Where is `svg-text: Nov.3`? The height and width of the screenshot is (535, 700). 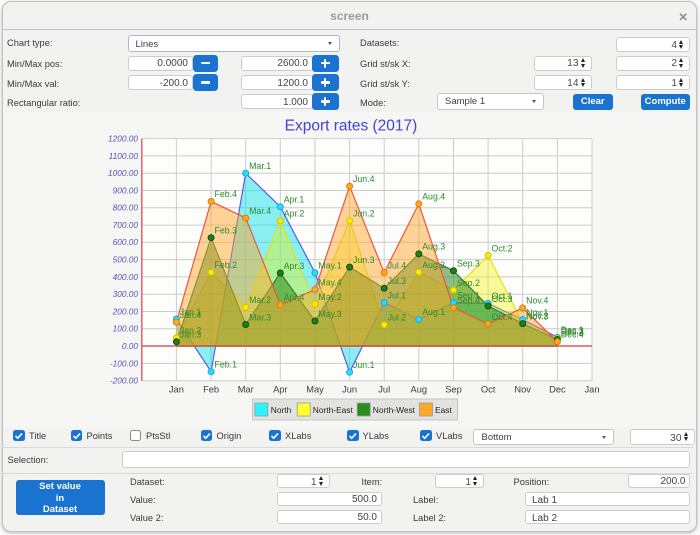
svg-text: Nov.3 is located at coordinates (537, 316).